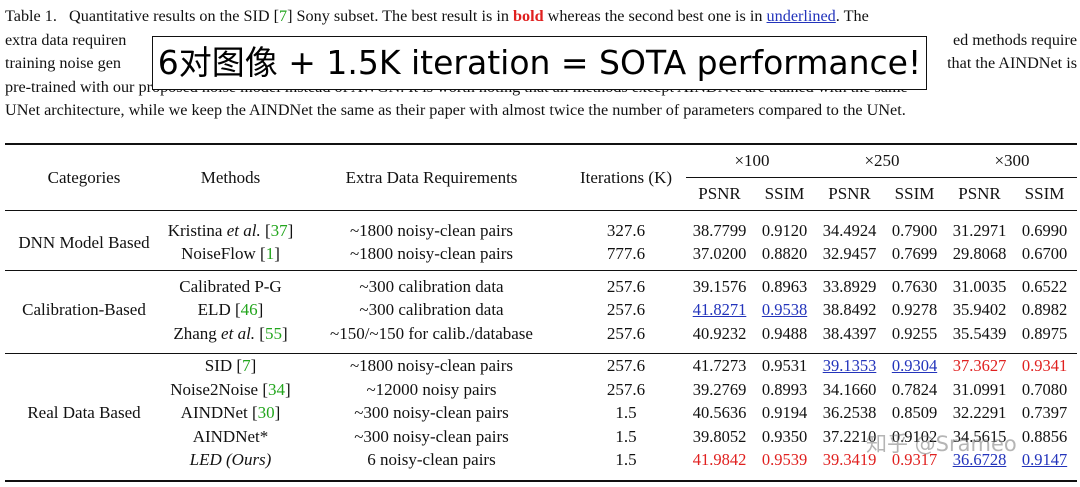 This screenshot has width=1080, height=487. What do you see at coordinates (914, 286) in the screenshot?
I see `ssim-cell: 0.7630` at bounding box center [914, 286].